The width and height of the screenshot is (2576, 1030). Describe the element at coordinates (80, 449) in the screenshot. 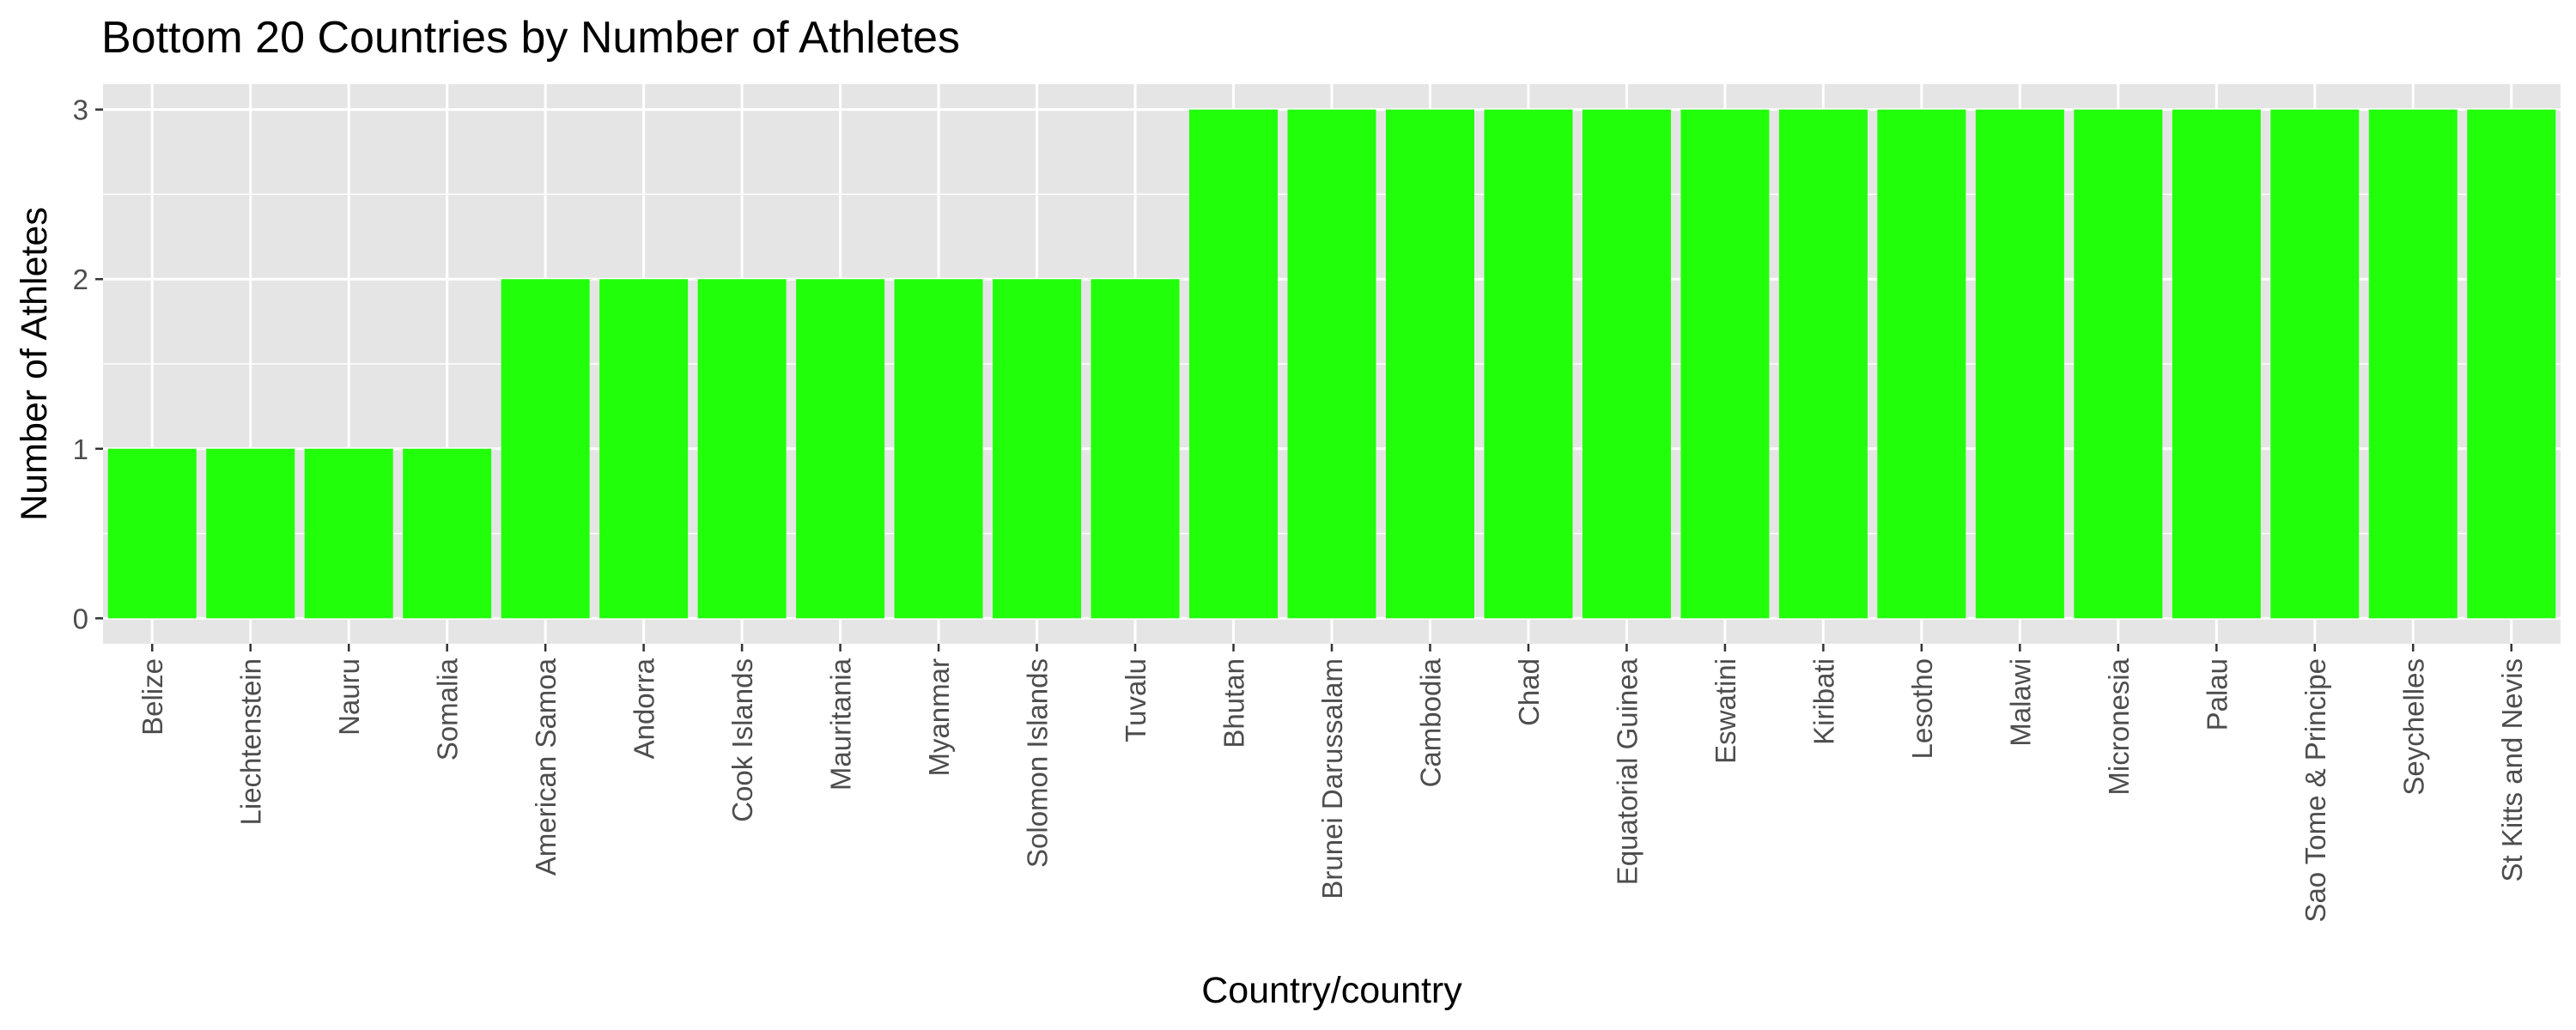

I see `y-tick-label: 1` at that location.